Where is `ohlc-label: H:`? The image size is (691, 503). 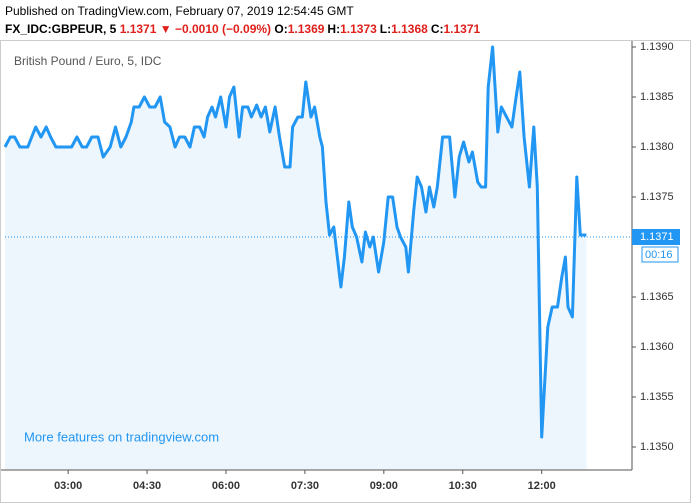
ohlc-label: H: is located at coordinates (334, 29).